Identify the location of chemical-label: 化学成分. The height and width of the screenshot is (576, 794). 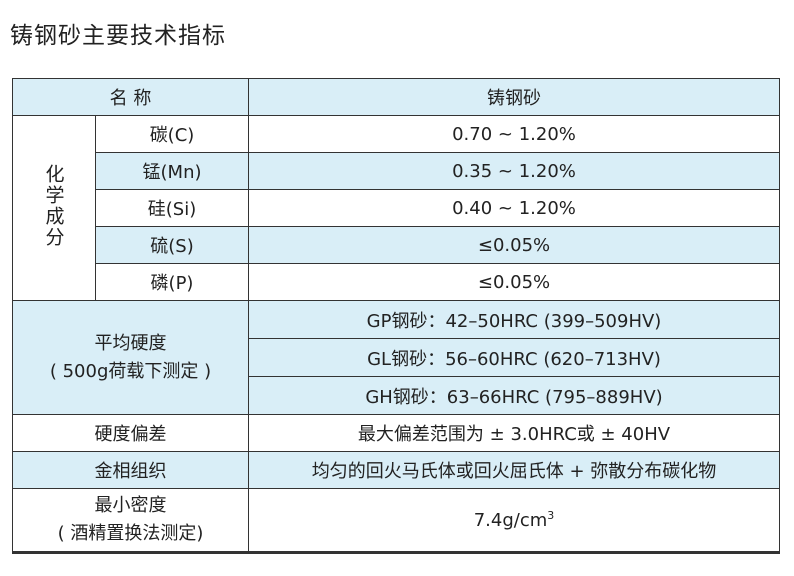
(53, 205).